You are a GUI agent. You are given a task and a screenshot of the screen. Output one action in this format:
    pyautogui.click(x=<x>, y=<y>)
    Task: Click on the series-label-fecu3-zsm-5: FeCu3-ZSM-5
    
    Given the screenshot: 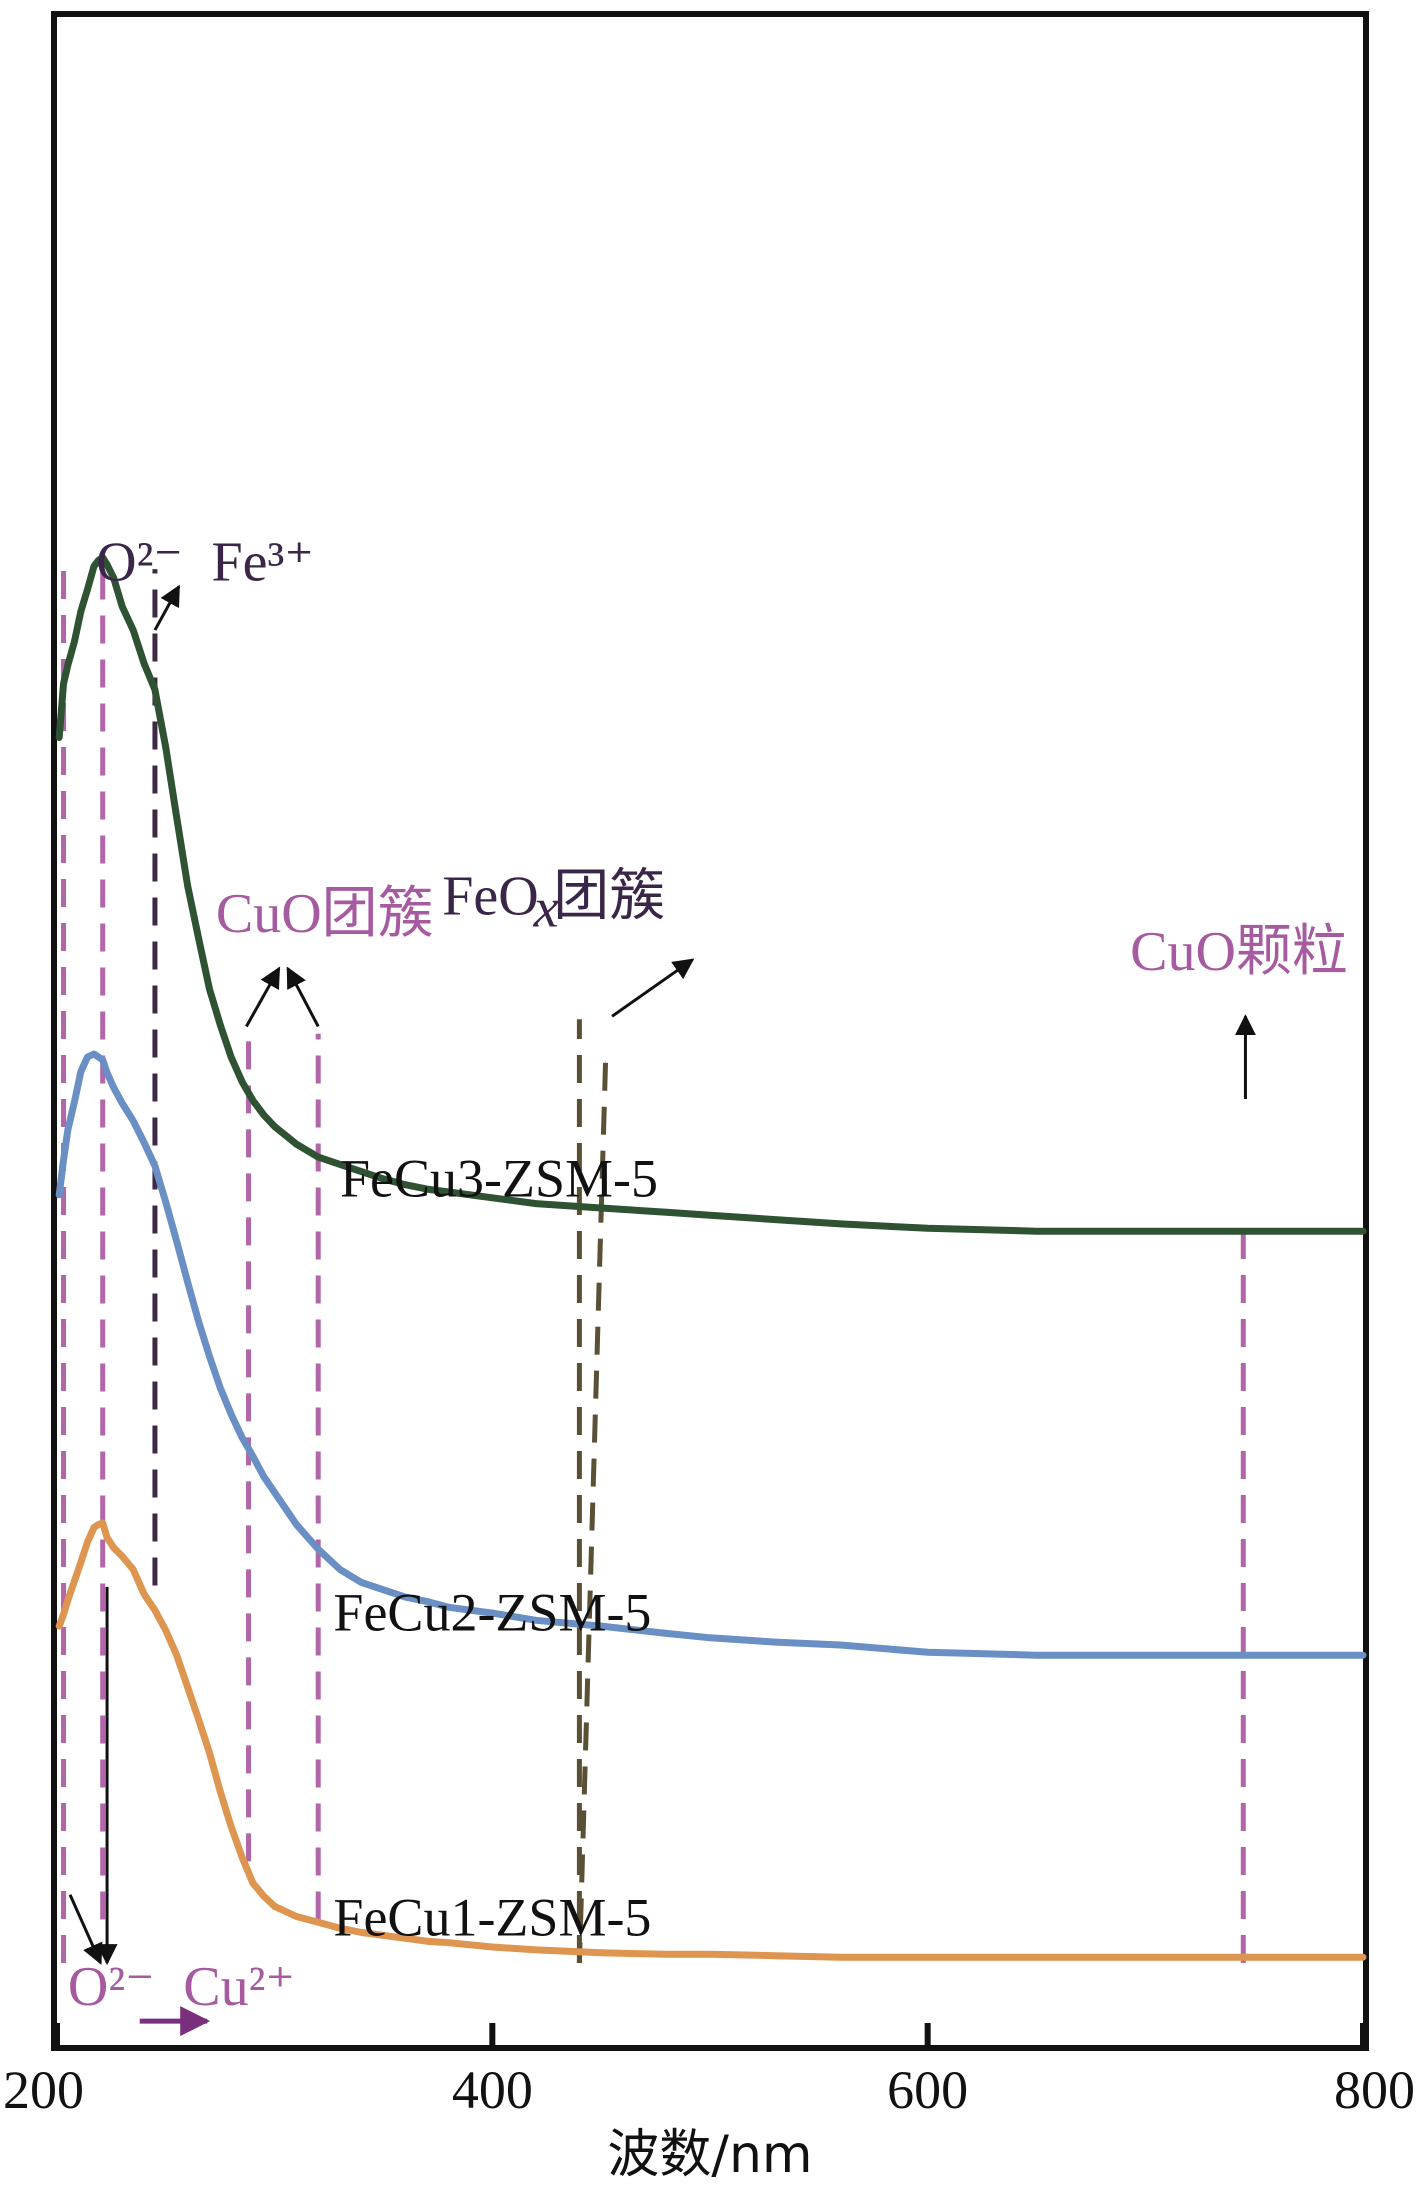 What is the action you would take?
    pyautogui.click(x=499, y=1178)
    